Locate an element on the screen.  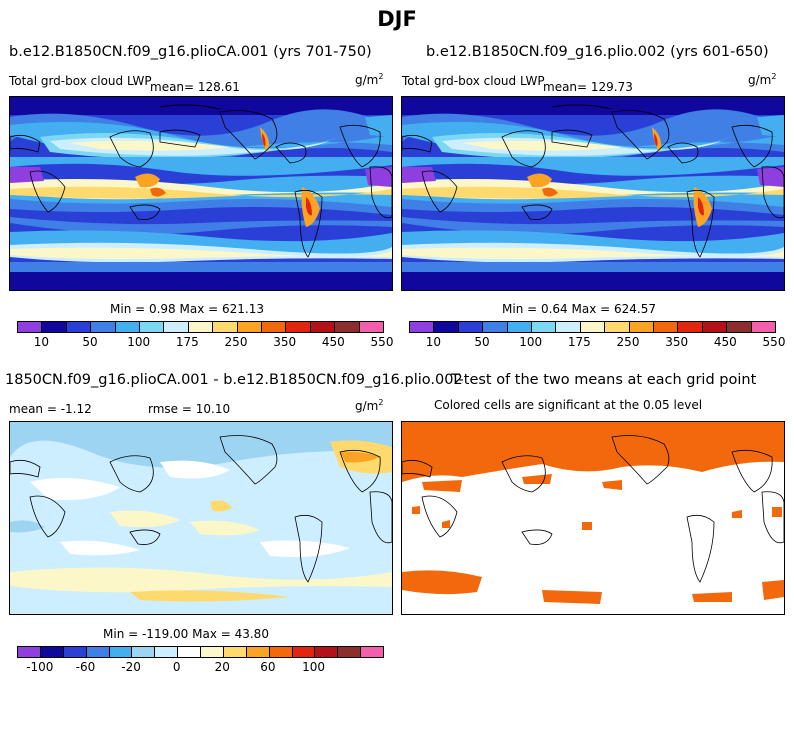
panel2-colorbar-labels: 10 50 100 175 250 350 450 550 is located at coordinates (597, 343).